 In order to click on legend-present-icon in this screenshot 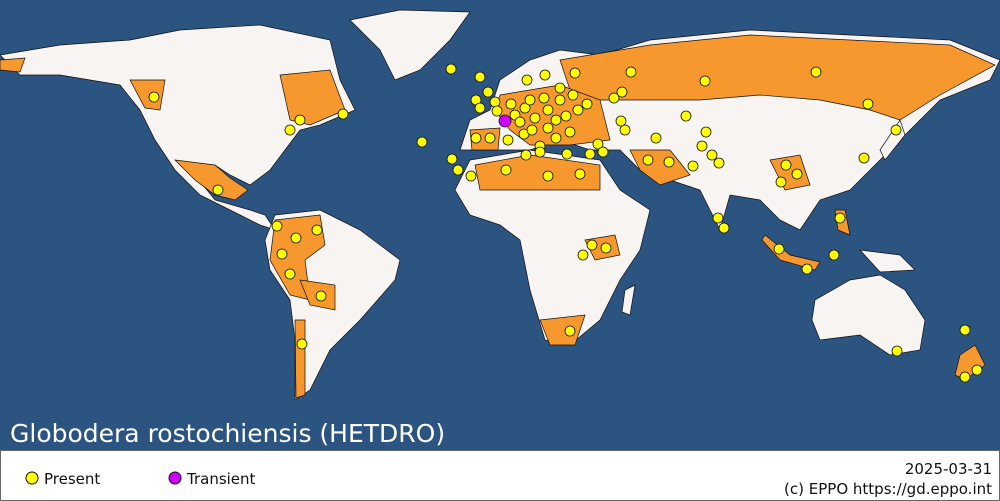, I will do `click(32, 478)`.